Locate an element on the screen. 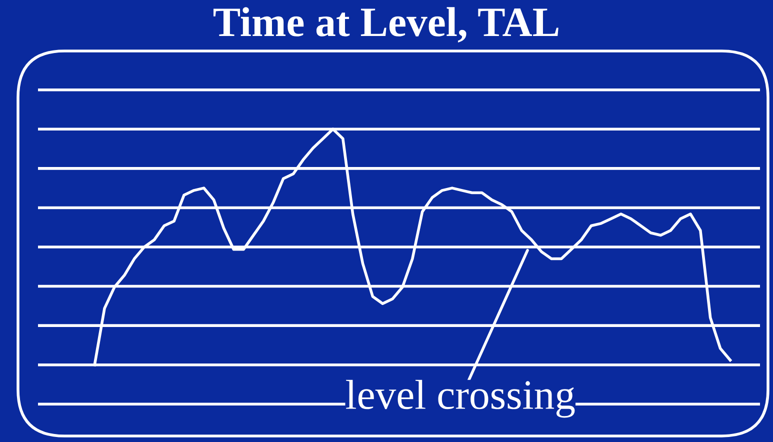 Image resolution: width=773 pixels, height=442 pixels. text: level crossing is located at coordinates (460, 399).